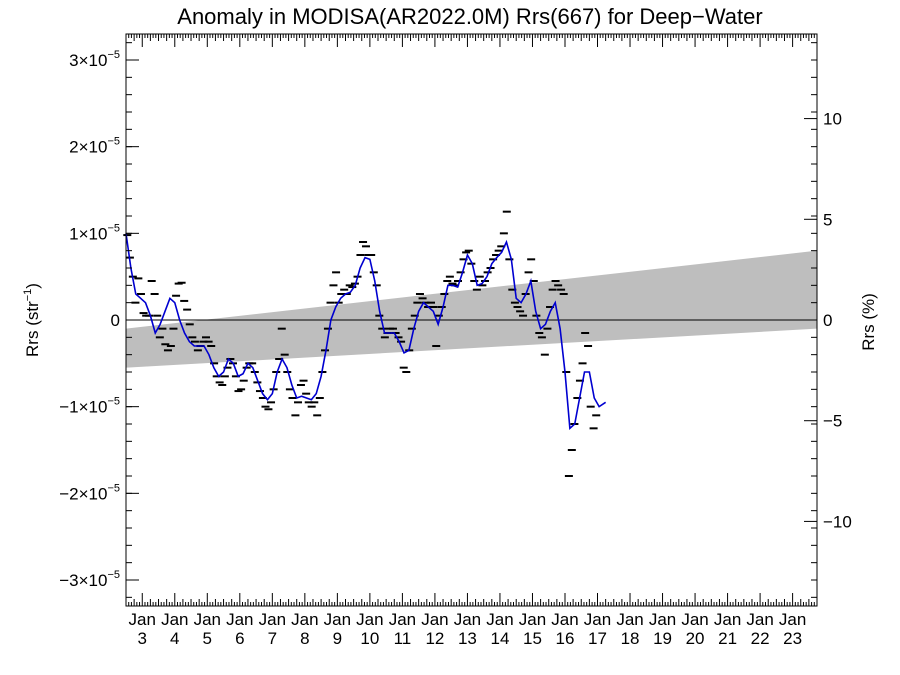  Describe the element at coordinates (760, 638) in the screenshot. I see `x-tick-year-label: 22` at that location.